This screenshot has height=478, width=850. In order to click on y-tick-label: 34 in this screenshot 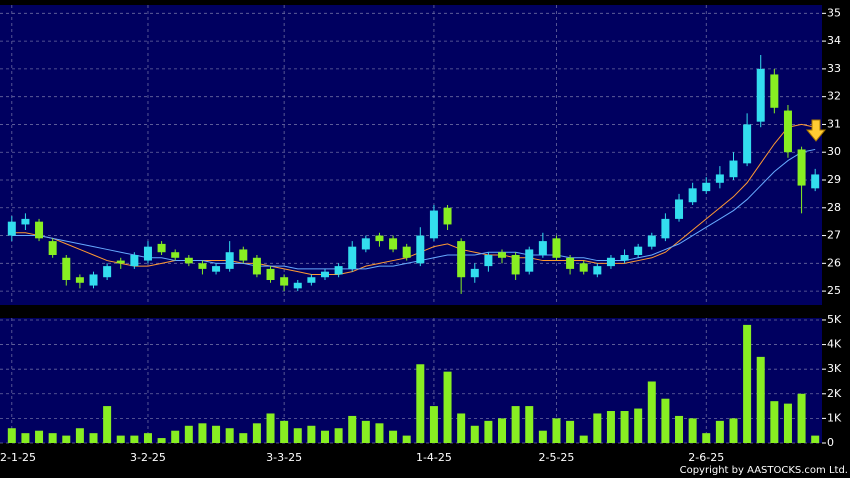, I will do `click(834, 40)`.